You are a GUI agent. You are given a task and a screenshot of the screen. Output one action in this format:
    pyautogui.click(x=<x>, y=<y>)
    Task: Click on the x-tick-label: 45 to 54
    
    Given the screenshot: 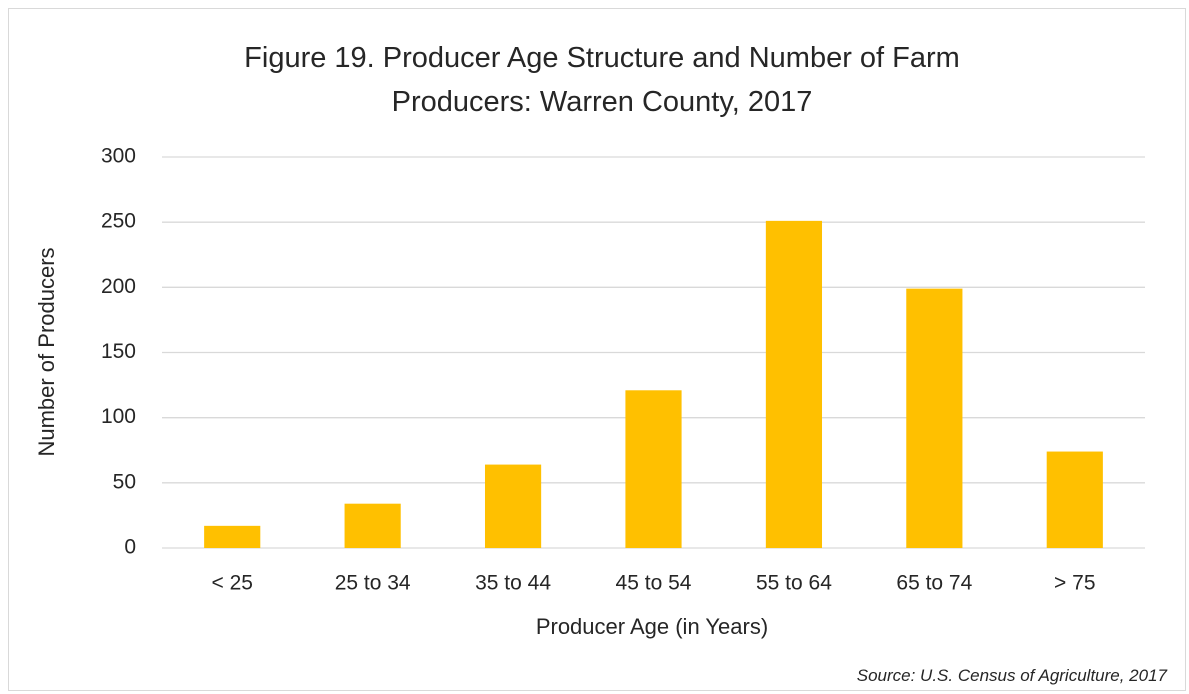 What is the action you would take?
    pyautogui.click(x=654, y=583)
    